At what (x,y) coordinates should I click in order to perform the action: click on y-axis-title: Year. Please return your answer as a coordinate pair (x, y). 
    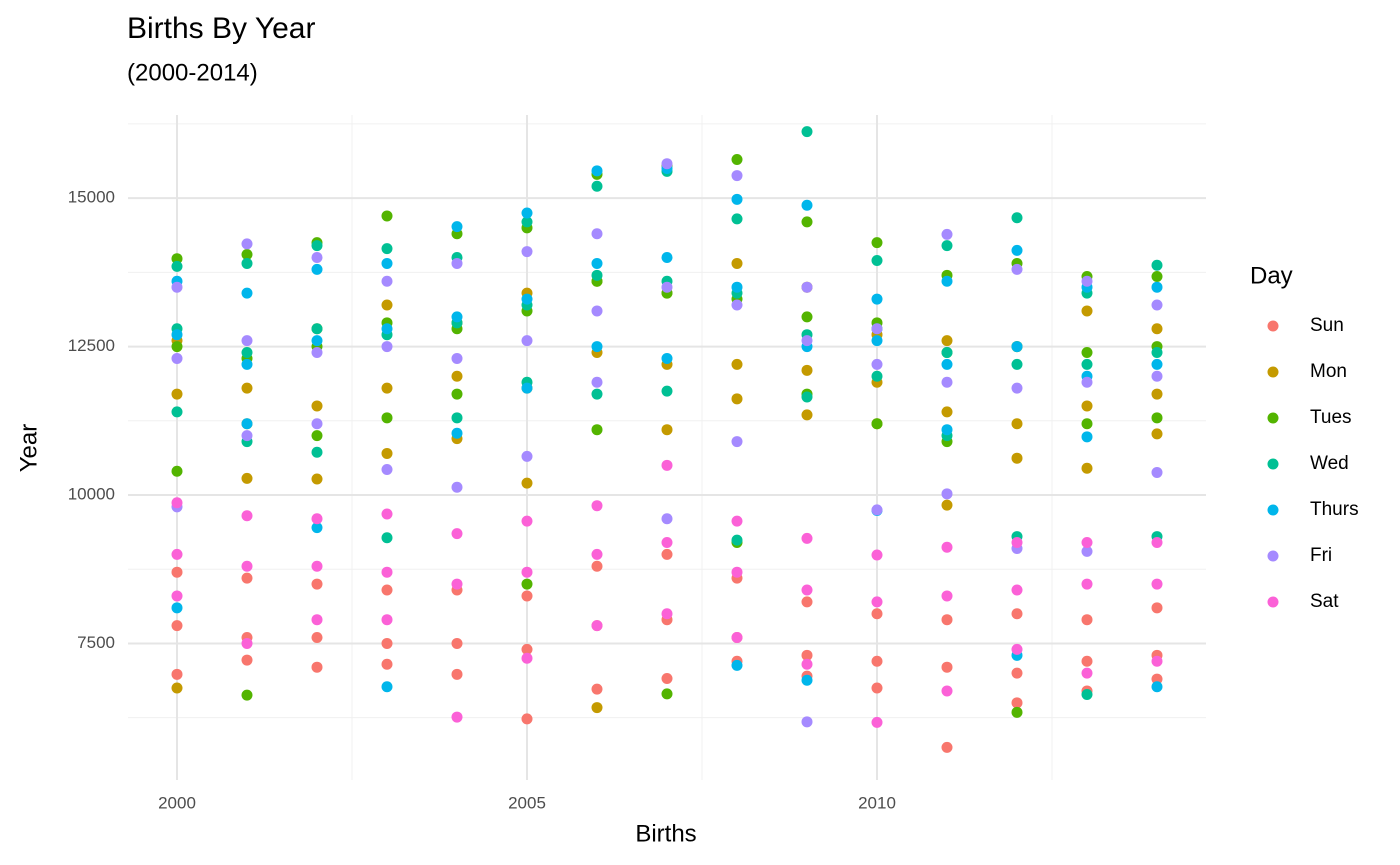
    Looking at the image, I should click on (28, 448).